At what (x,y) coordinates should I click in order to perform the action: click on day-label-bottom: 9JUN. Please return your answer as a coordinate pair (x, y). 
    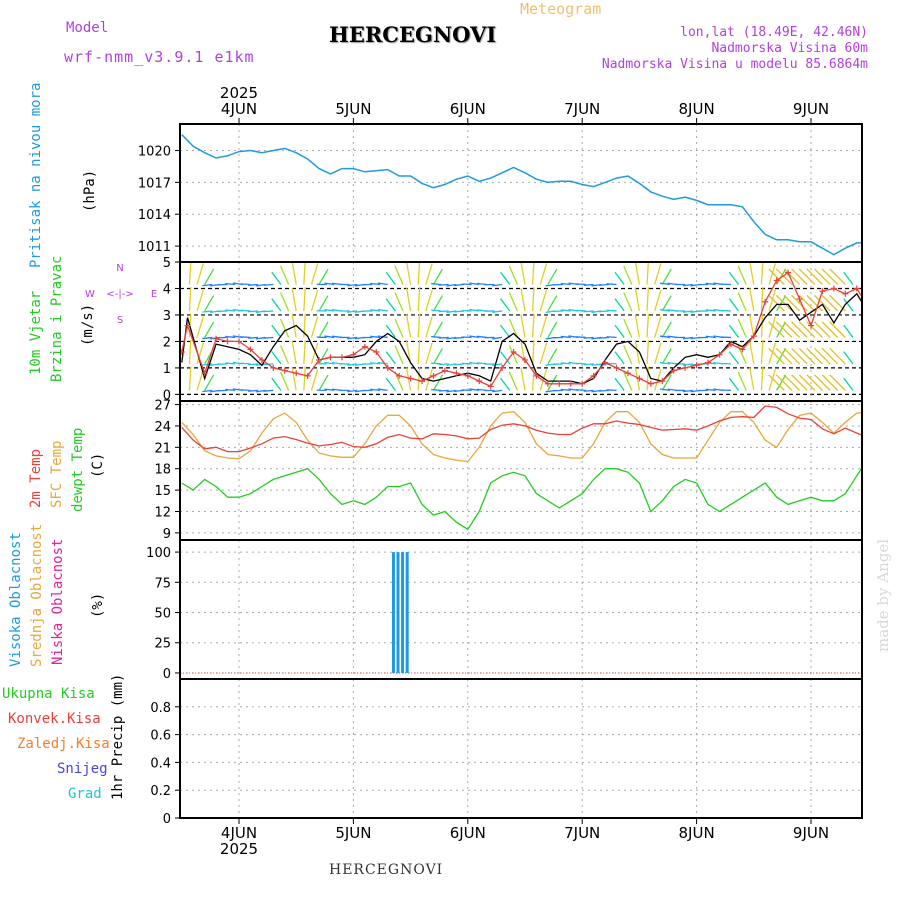
    Looking at the image, I should click on (811, 833).